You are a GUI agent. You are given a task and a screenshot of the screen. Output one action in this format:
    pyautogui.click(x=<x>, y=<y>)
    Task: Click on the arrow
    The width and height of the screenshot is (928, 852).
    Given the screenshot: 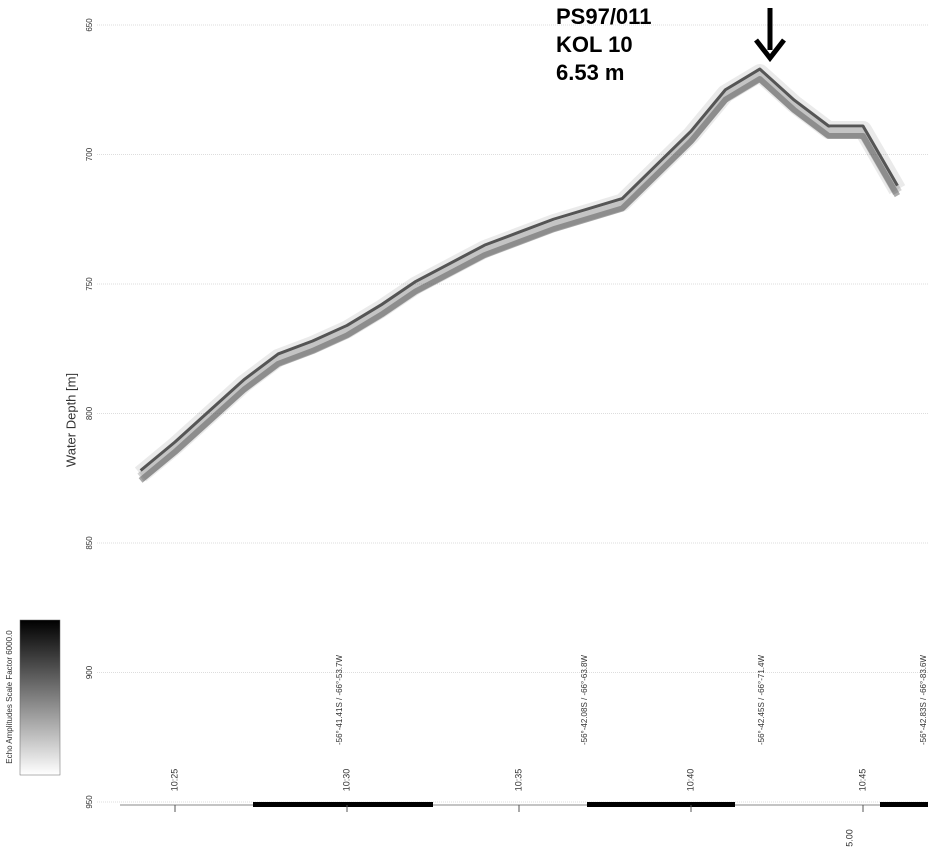 What is the action you would take?
    pyautogui.click(x=770, y=35)
    